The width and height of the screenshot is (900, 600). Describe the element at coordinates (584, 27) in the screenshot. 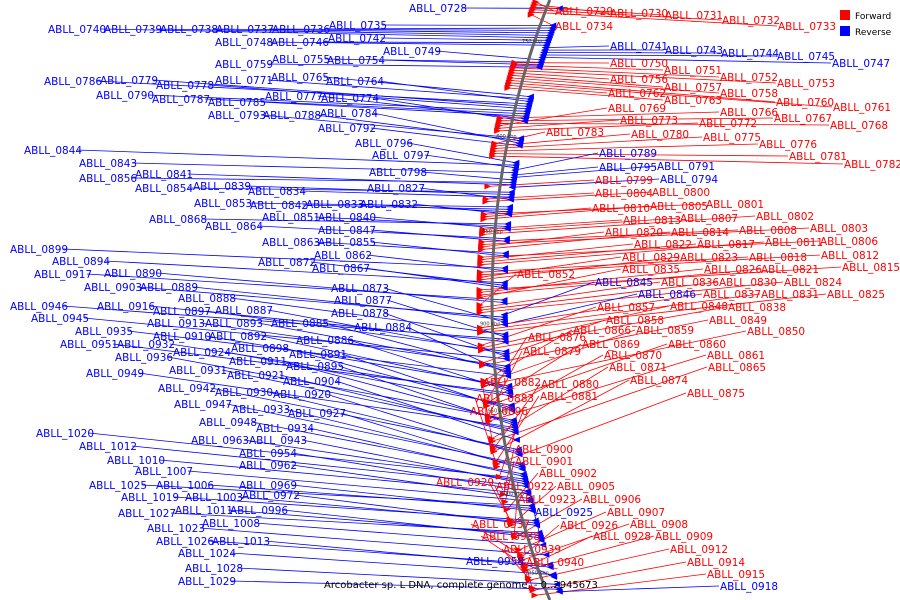

I see `gene-label: ABLL_0734` at that location.